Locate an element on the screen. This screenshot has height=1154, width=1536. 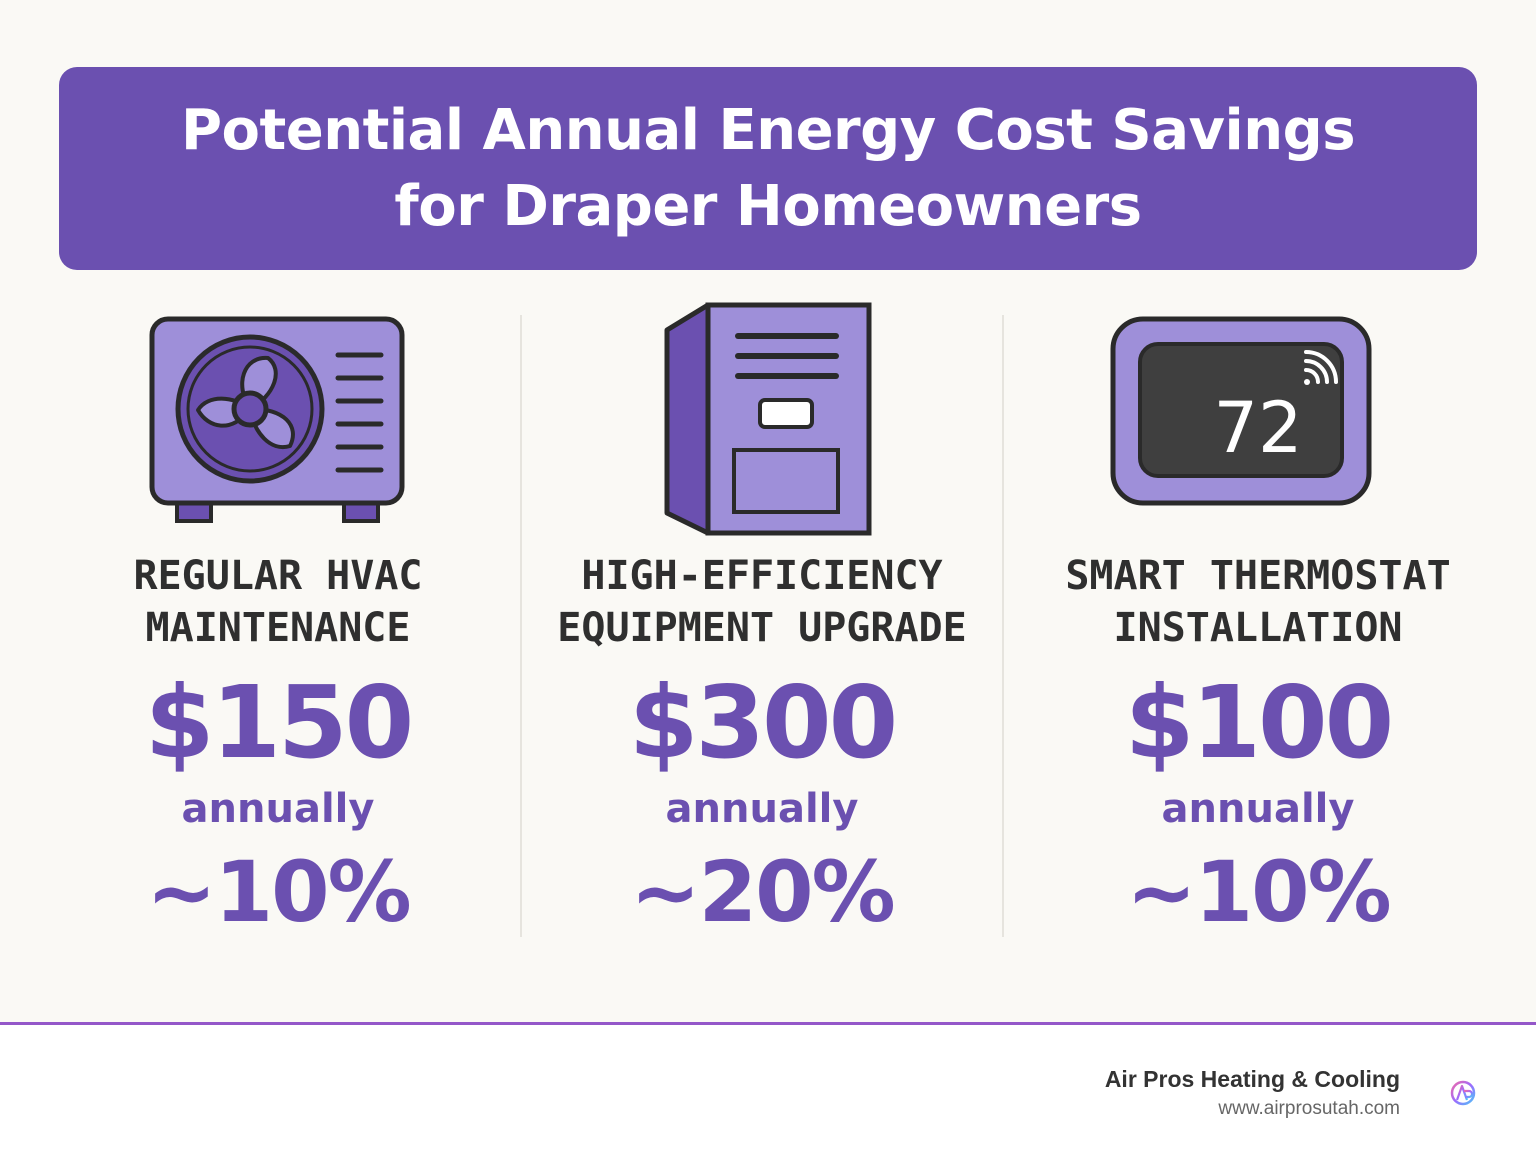
ac-condenser-icon is located at coordinates (278, 420).